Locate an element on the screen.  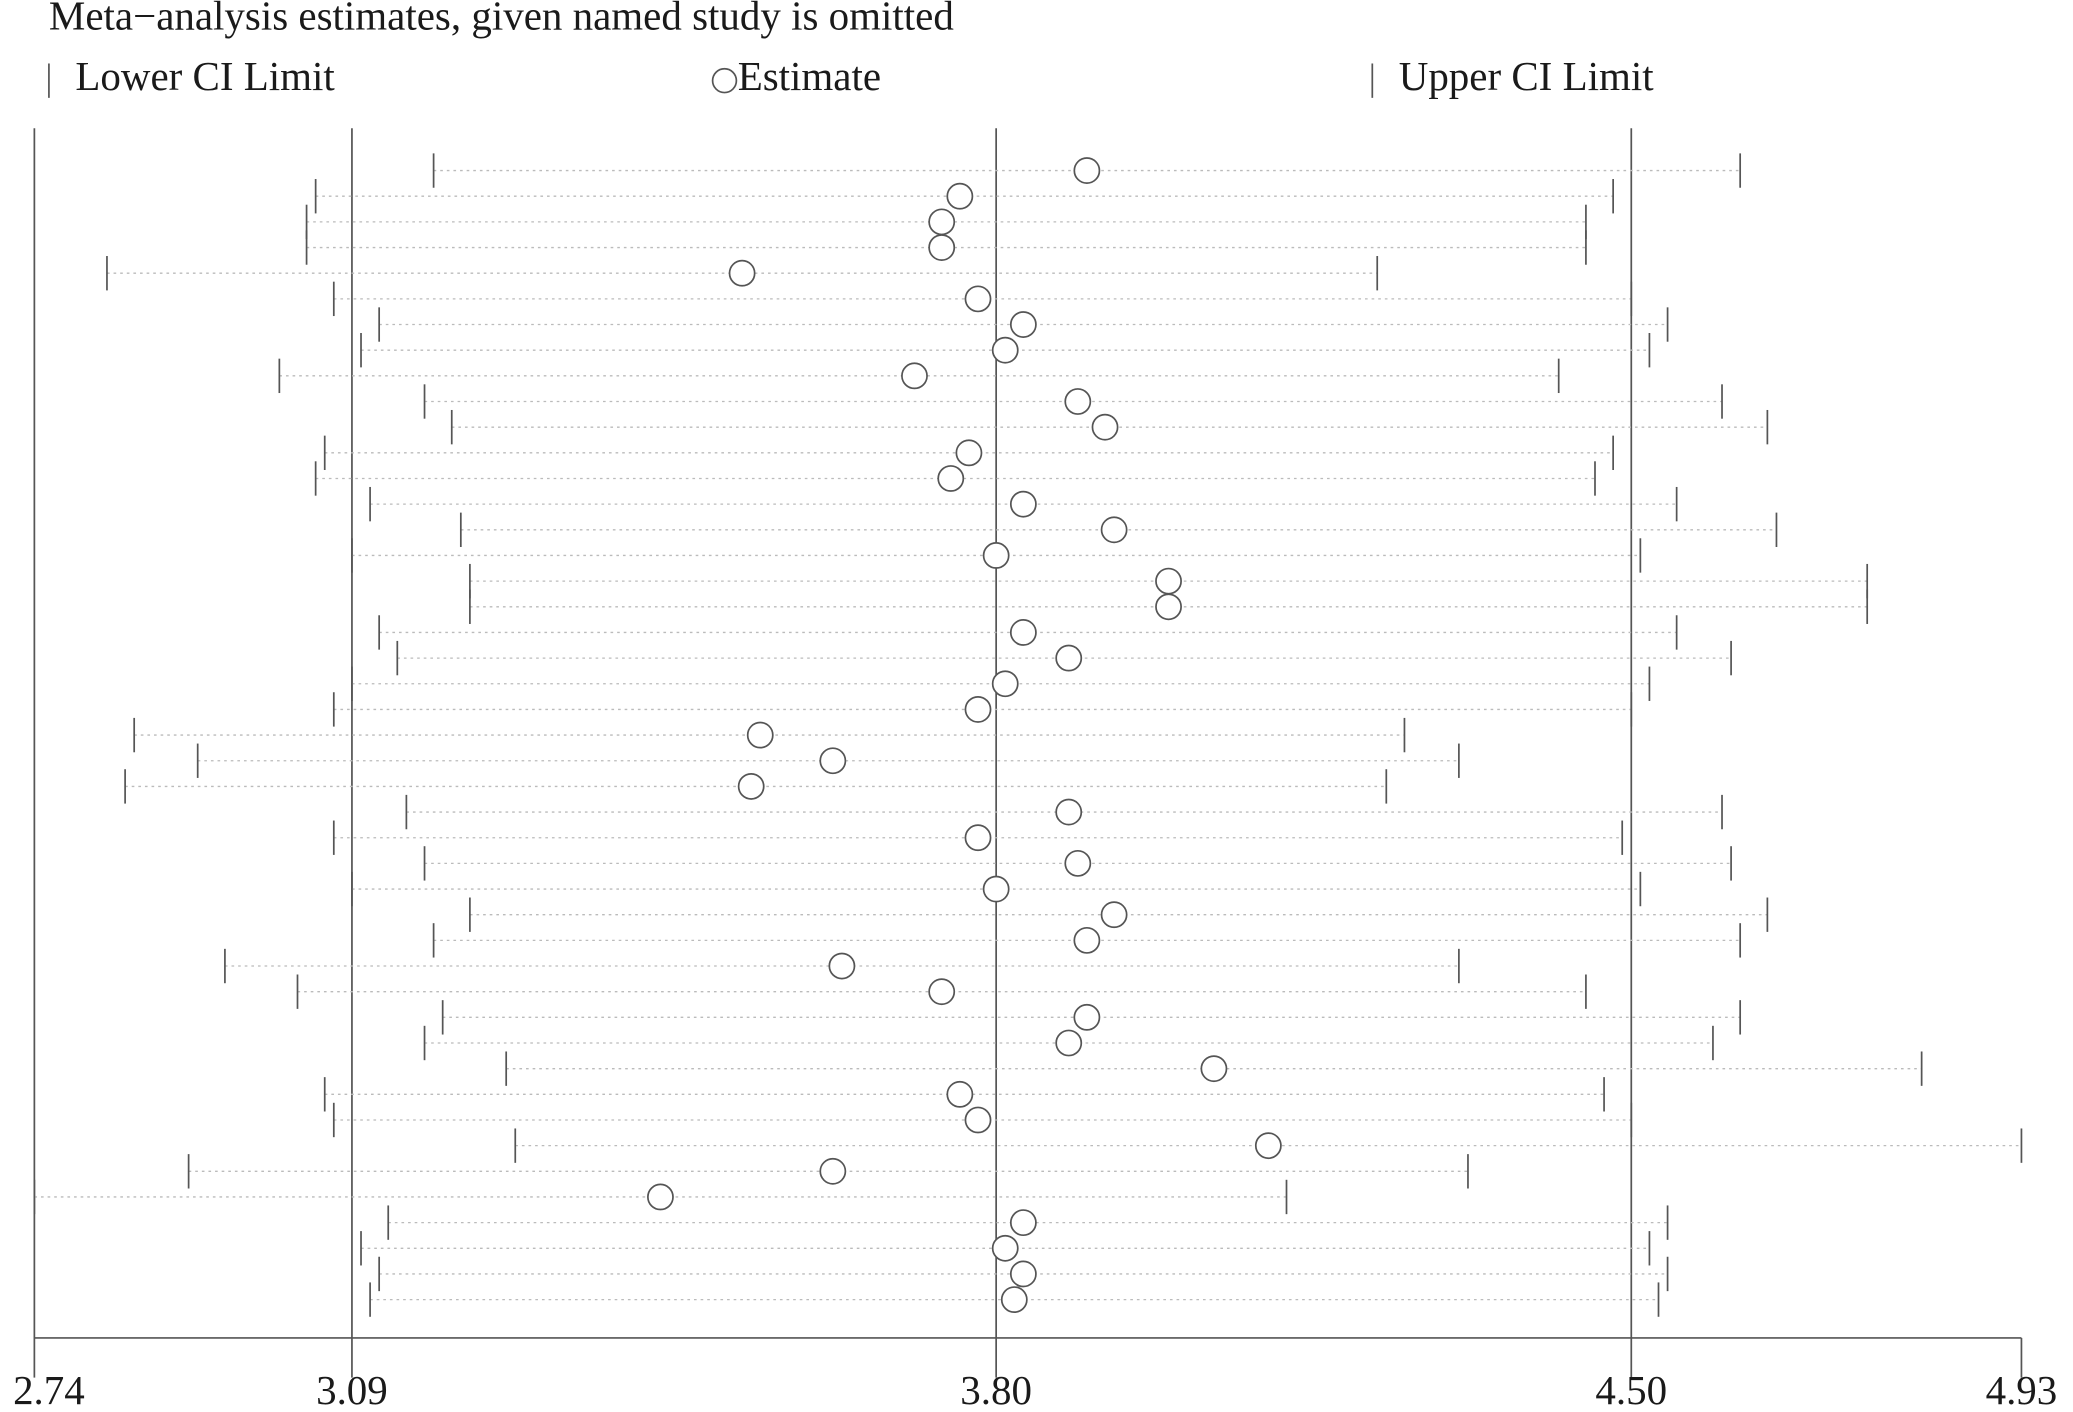
legend-marker is located at coordinates (724, 80).